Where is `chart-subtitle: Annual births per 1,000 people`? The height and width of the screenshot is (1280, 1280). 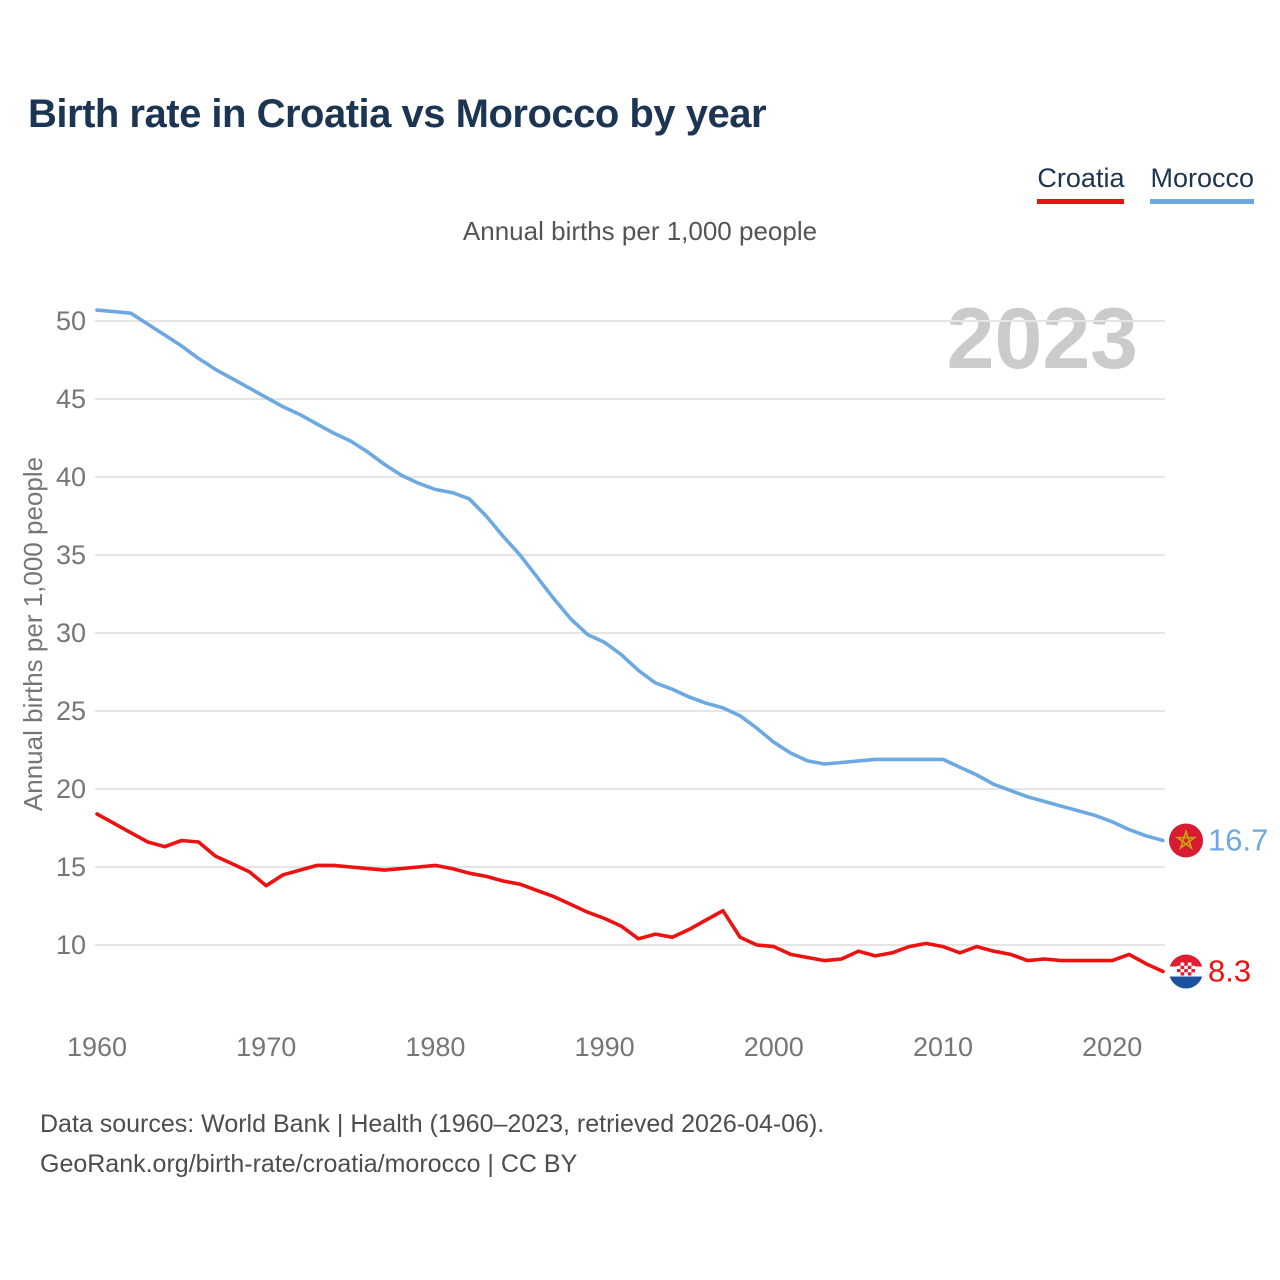
chart-subtitle: Annual births per 1,000 people is located at coordinates (640, 231).